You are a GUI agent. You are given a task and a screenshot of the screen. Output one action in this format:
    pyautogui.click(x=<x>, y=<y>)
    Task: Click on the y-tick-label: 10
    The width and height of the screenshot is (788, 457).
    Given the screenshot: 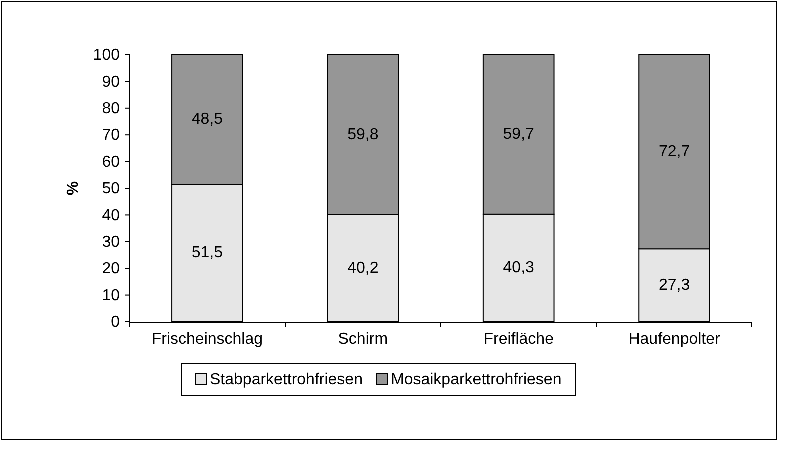 What is the action you would take?
    pyautogui.click(x=111, y=295)
    